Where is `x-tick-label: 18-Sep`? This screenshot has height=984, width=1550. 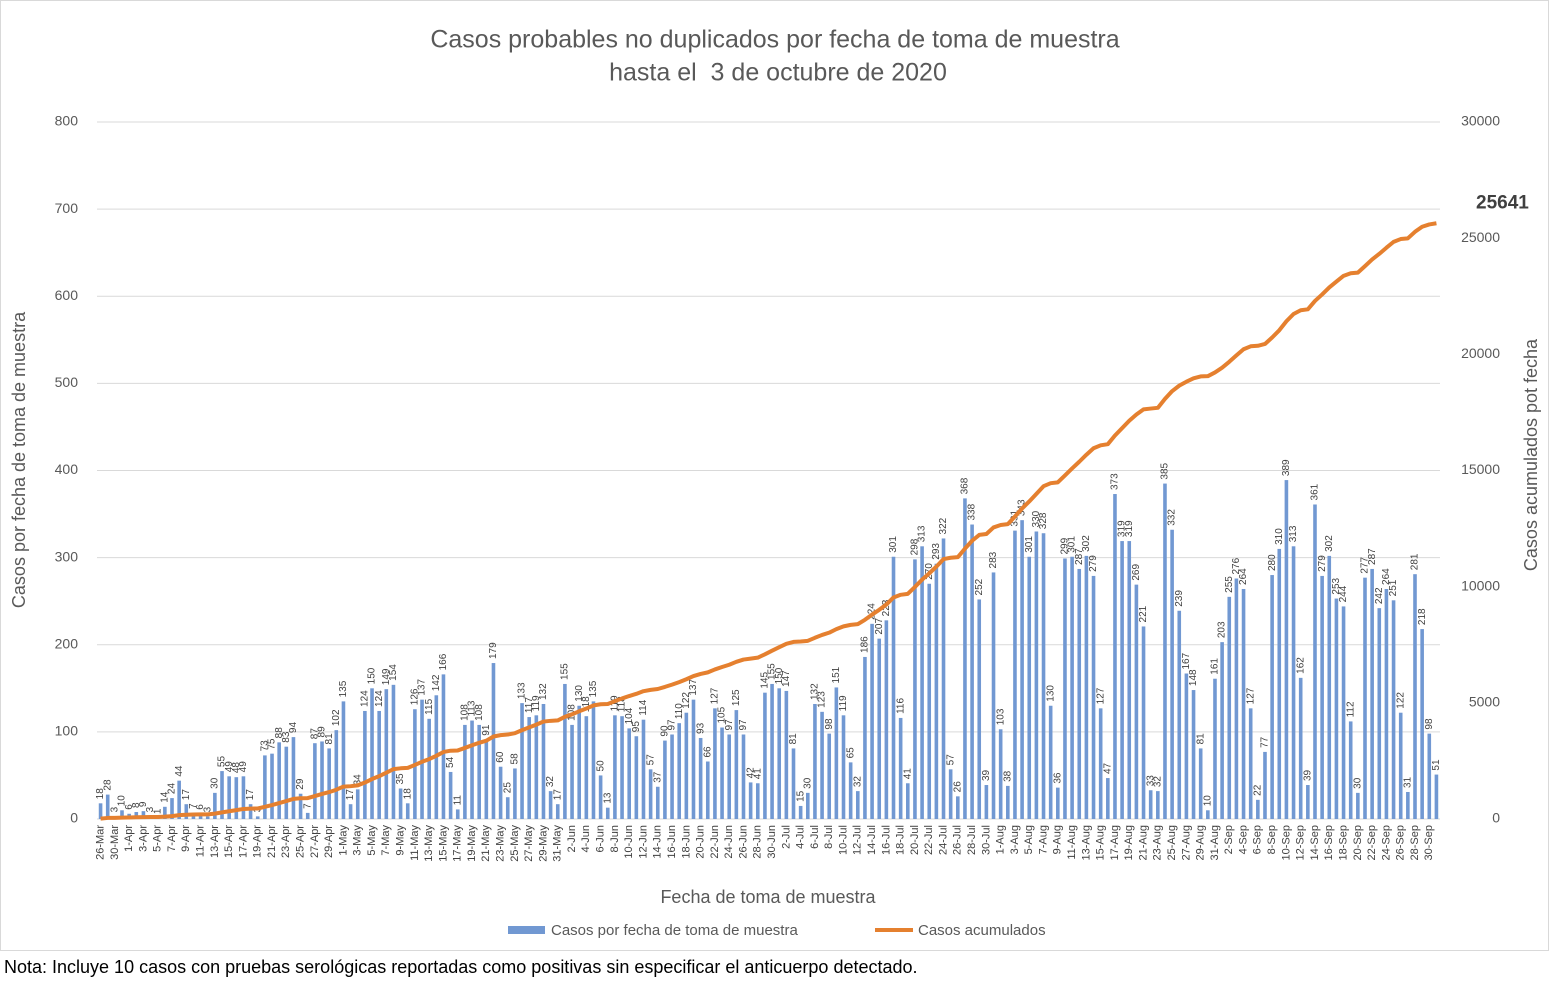
x-tick-label: 18-Sep is located at coordinates (1343, 842).